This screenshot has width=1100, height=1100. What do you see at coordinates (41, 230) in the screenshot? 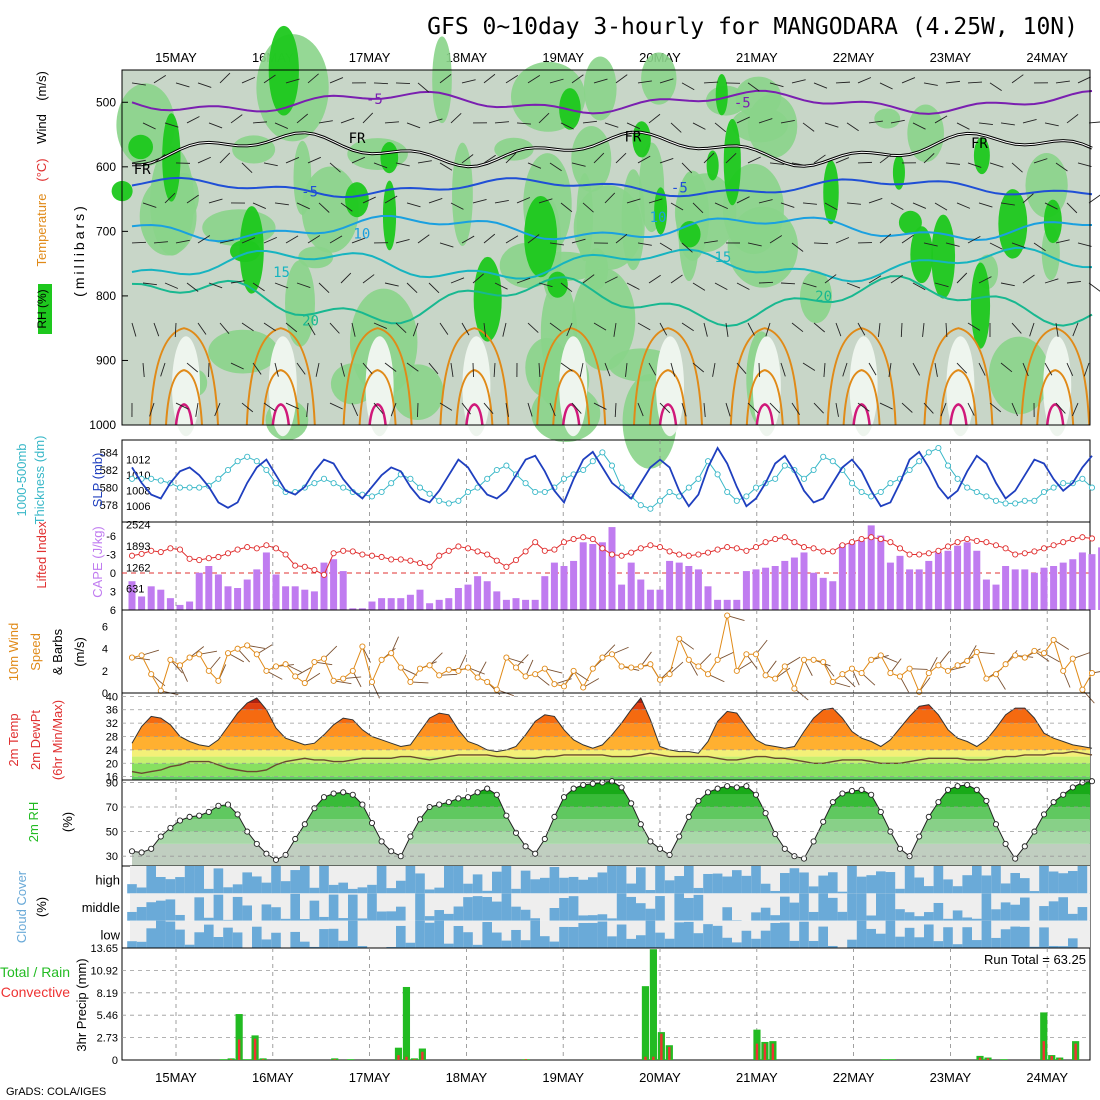
I see `temperature-axis-label: Temperature` at bounding box center [41, 230].